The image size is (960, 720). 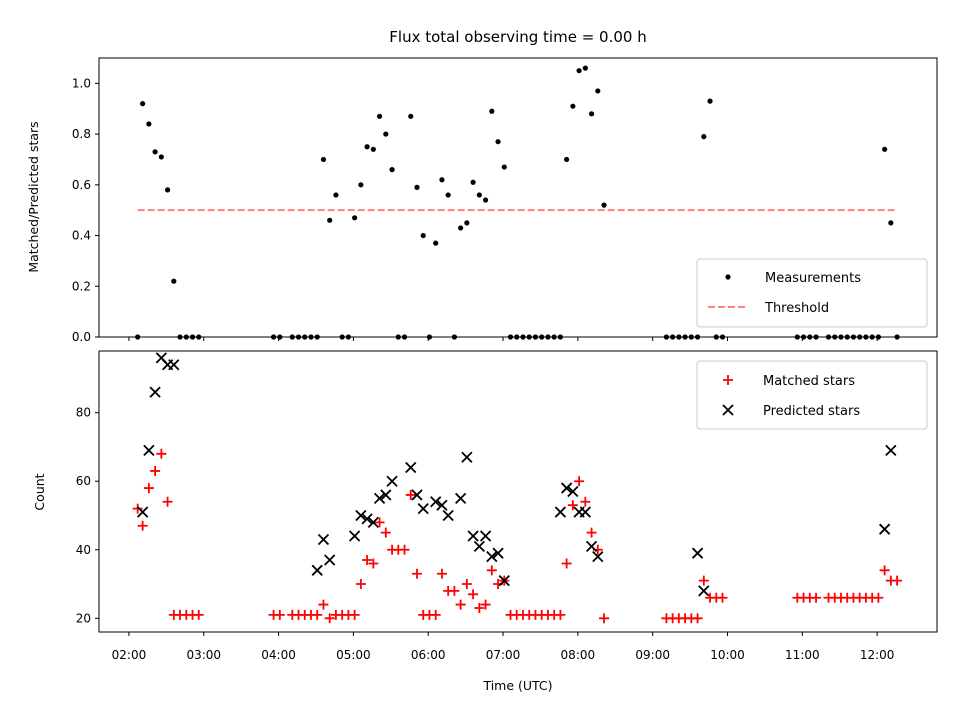 What do you see at coordinates (81, 337) in the screenshot?
I see `top-ytick-label: 0.0` at bounding box center [81, 337].